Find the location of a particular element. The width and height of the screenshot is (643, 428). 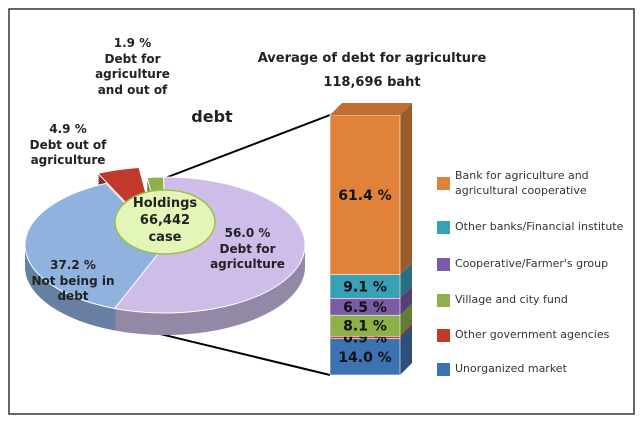

bar-subtitle: 118,696 baht is located at coordinates (371, 82).